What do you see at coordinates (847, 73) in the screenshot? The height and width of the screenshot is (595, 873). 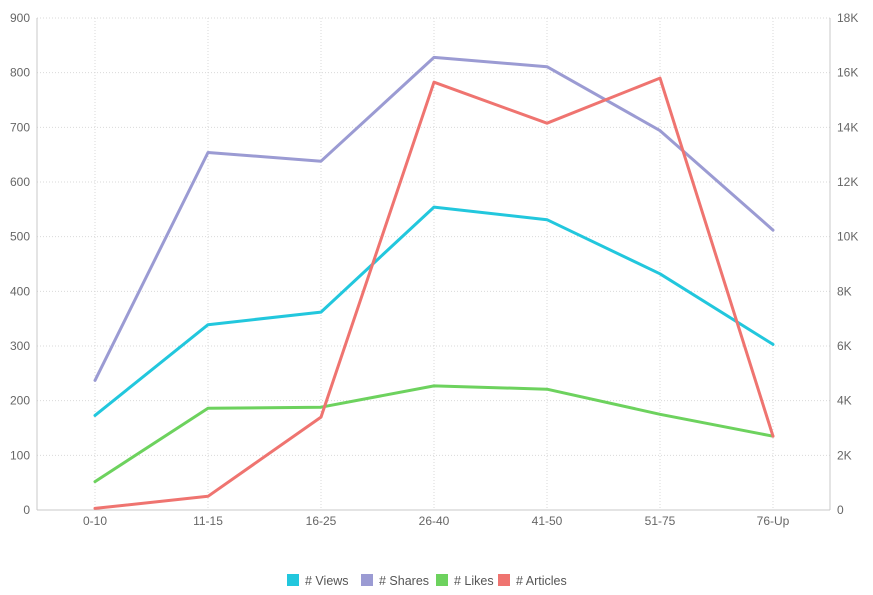 I see `right-axis-tick-label: 16K` at bounding box center [847, 73].